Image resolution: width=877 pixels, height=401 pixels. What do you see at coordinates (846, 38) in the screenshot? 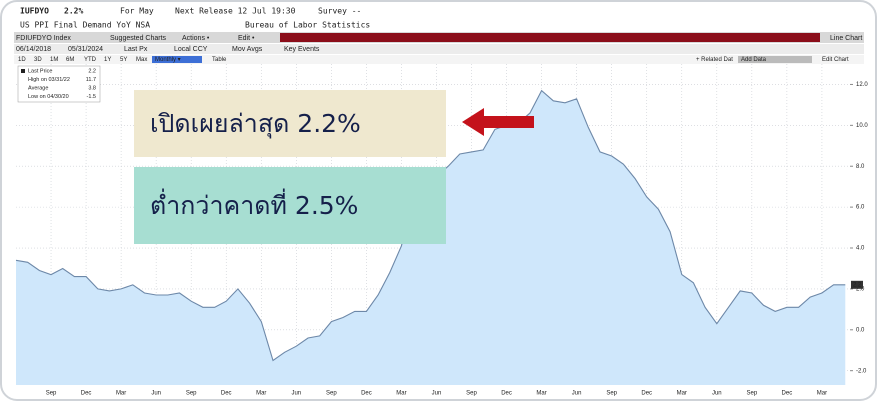
I see `toolbar-item: Line Chart` at bounding box center [846, 38].